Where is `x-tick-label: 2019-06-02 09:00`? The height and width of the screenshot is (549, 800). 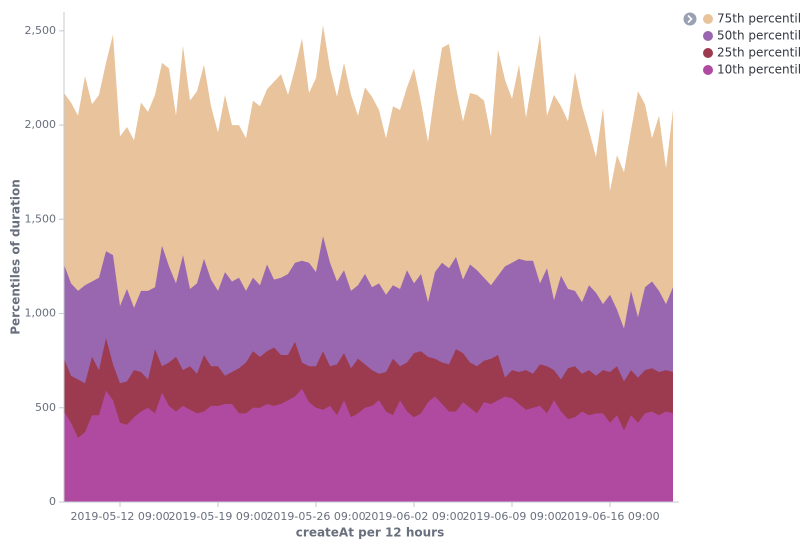 x-tick-label: 2019-06-02 09:00 is located at coordinates (413, 516).